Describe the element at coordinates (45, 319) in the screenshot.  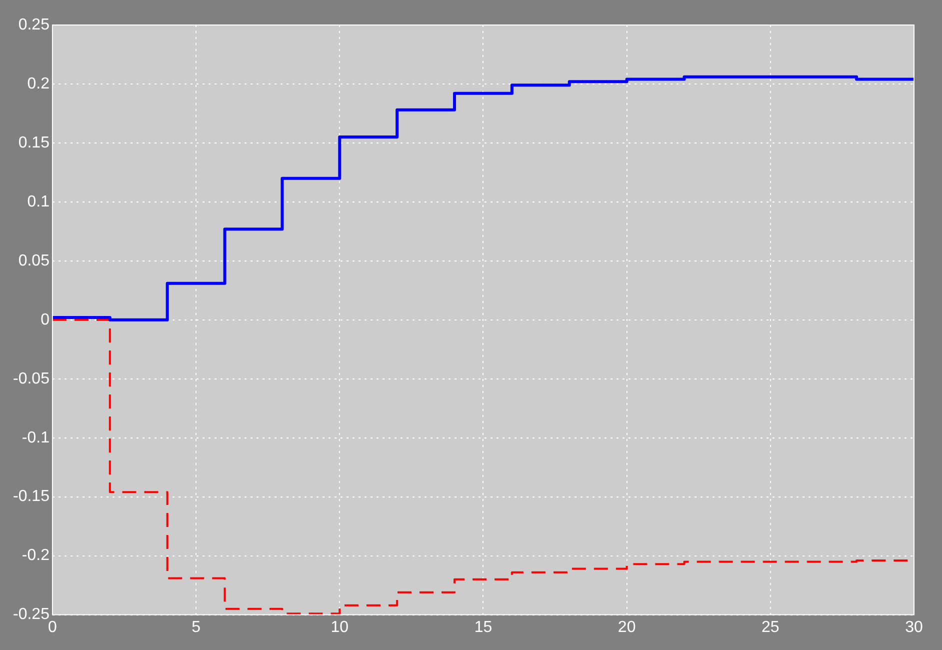
I see `y-tick-label: 0` at that location.